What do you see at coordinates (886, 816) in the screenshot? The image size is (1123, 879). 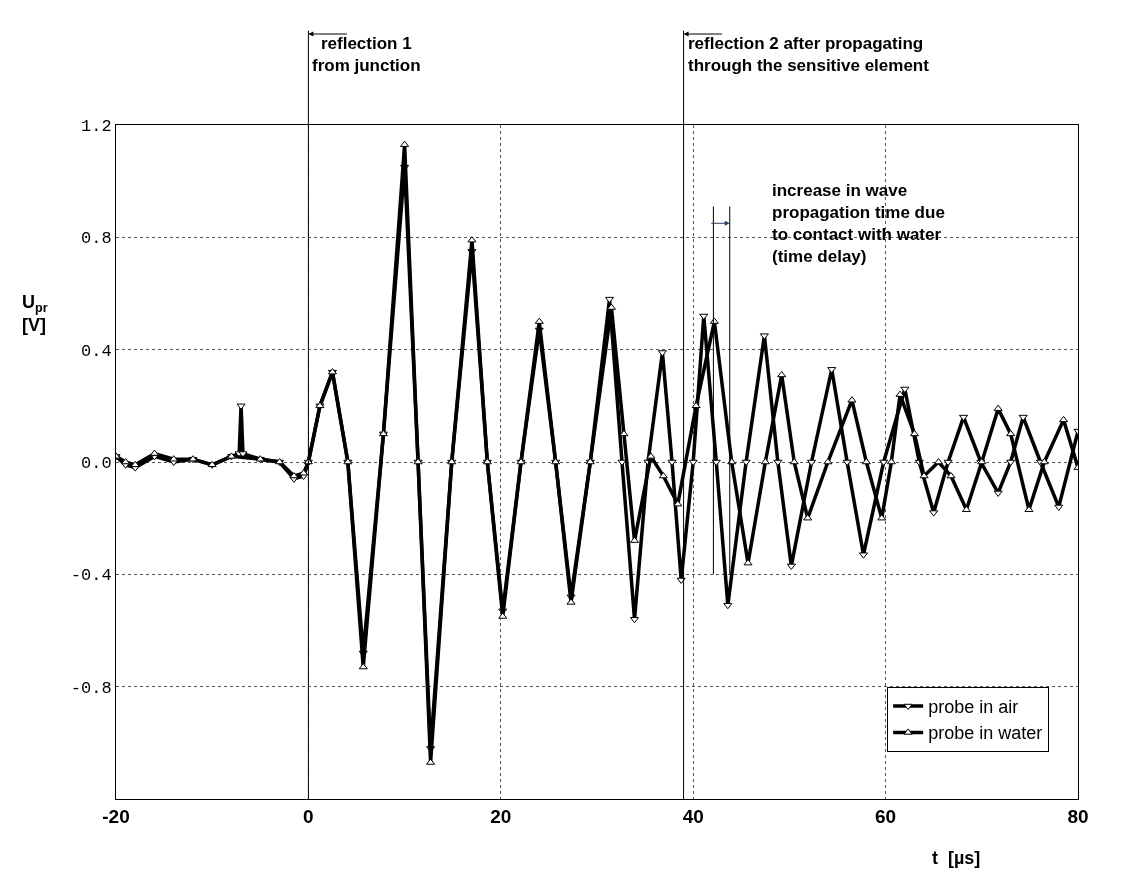 I see `x-tick-label: 60` at bounding box center [886, 816].